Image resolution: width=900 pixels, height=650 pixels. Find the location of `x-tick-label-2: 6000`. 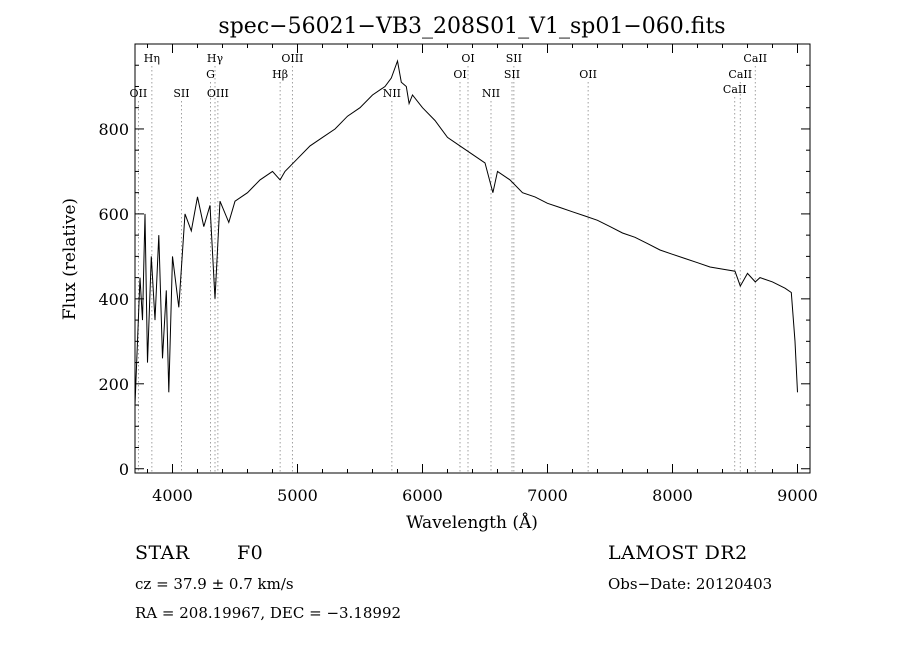

x-tick-label-2: 6000 is located at coordinates (422, 495).